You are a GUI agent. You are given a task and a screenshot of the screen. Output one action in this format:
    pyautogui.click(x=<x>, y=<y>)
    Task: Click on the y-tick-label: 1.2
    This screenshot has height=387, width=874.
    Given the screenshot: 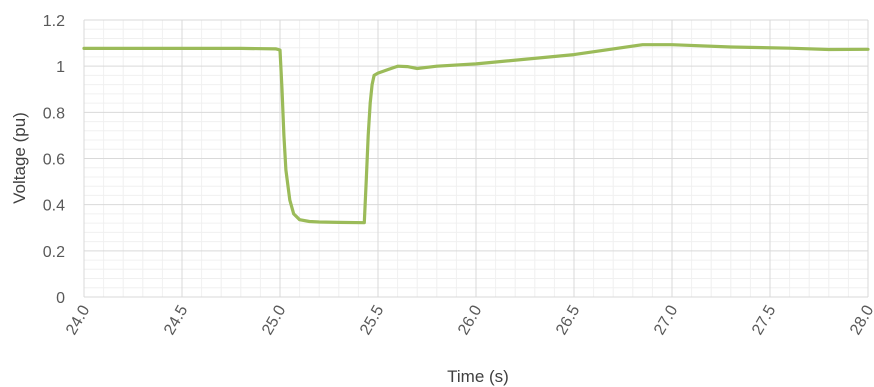 What is the action you would take?
    pyautogui.click(x=54, y=21)
    